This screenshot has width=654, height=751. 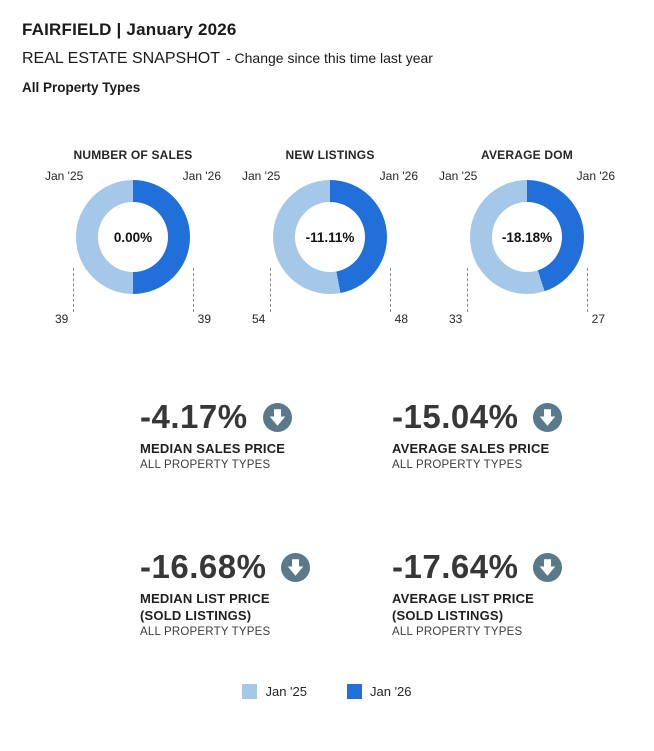 What do you see at coordinates (527, 155) in the screenshot?
I see `chart-title: AVERAGE DOM` at bounding box center [527, 155].